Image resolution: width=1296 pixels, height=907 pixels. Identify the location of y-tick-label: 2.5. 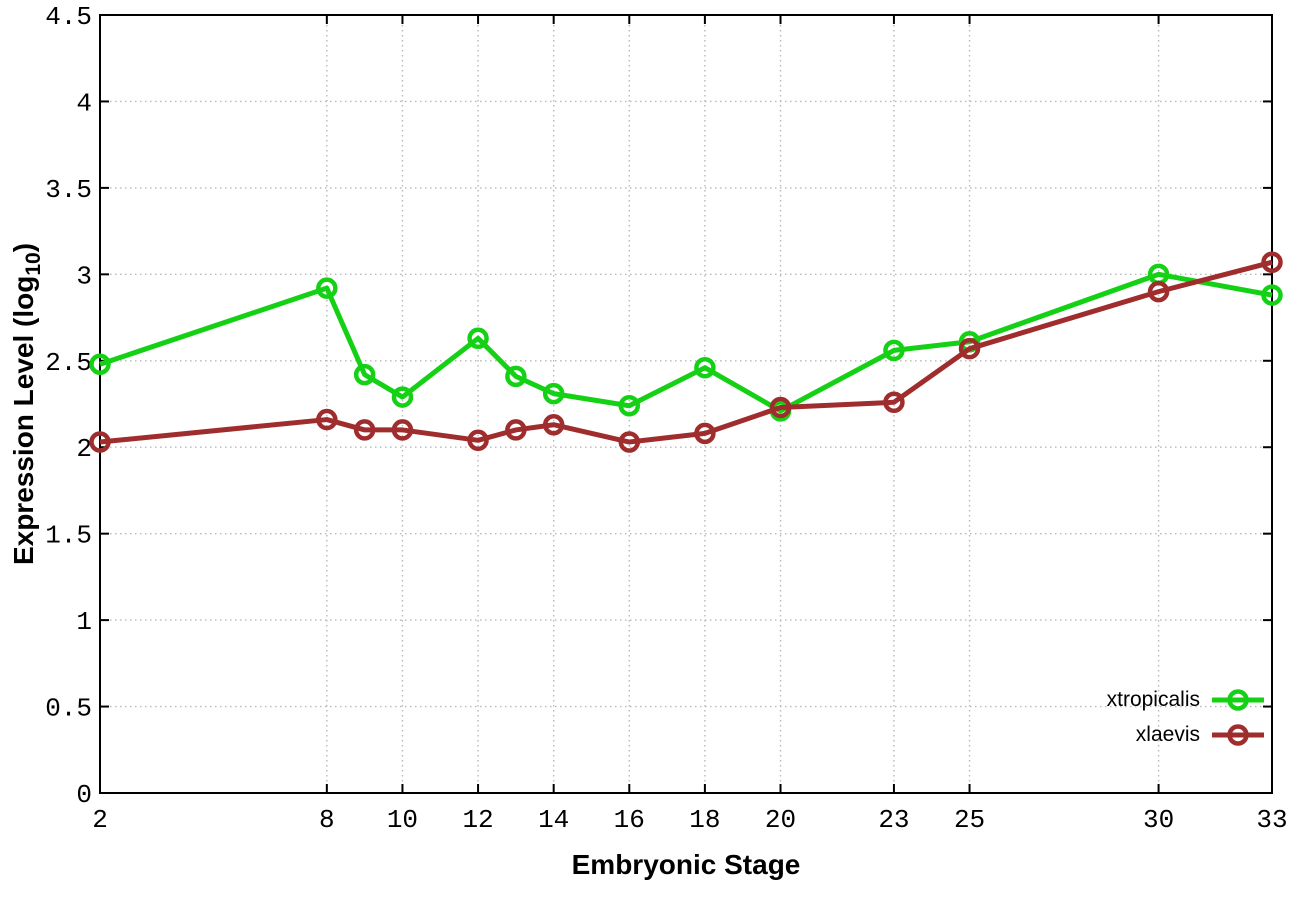
(68, 363).